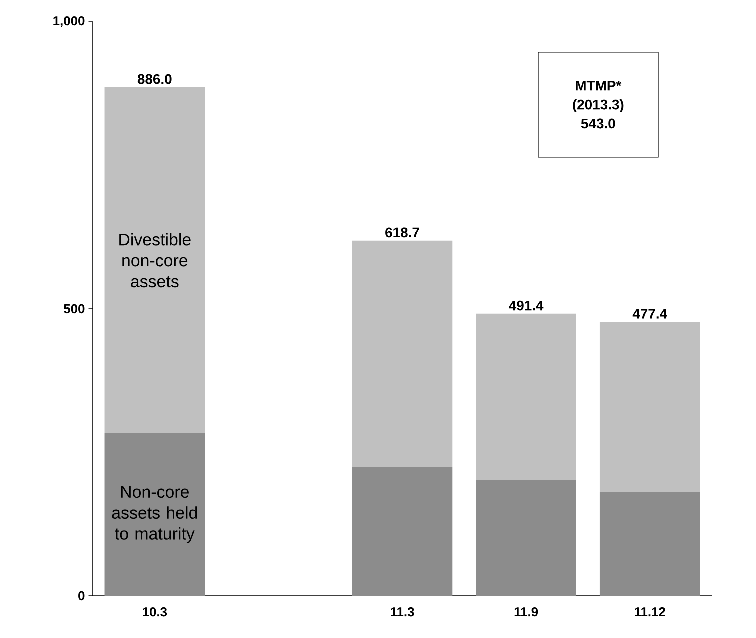 This screenshot has height=638, width=756. Describe the element at coordinates (69, 22) in the screenshot. I see `y-tick-label: 1,000` at that location.